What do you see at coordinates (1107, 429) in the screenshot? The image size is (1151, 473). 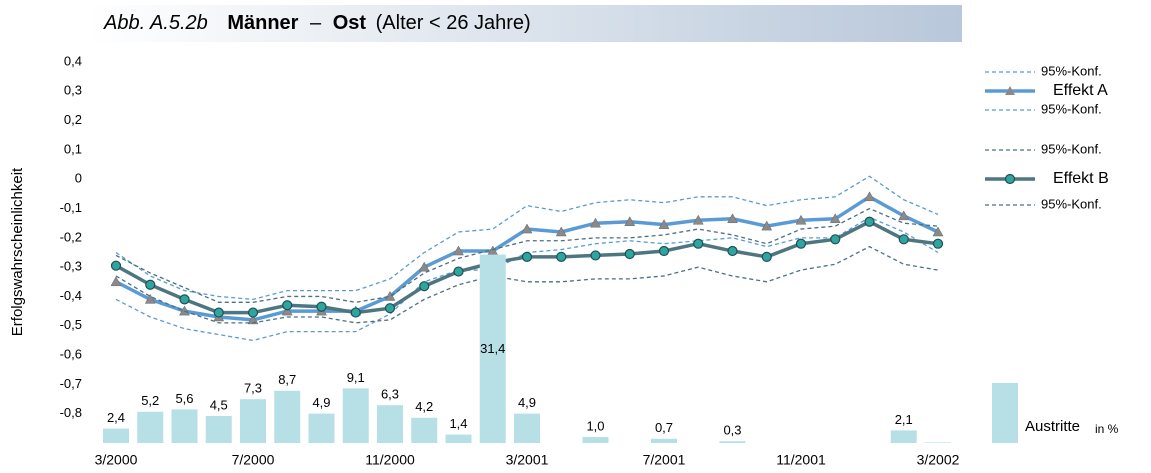 I see `legend-unit: in %` at bounding box center [1107, 429].